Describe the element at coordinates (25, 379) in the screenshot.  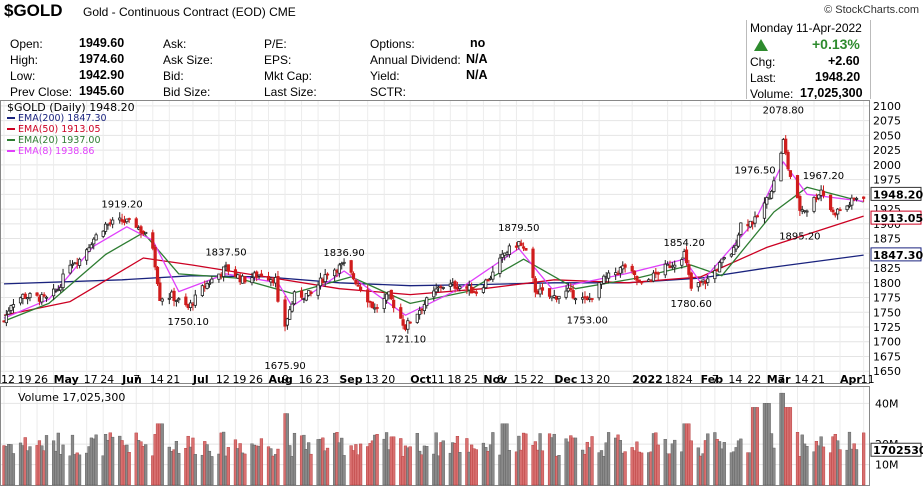
I see `date-tick-label: 19` at that location.